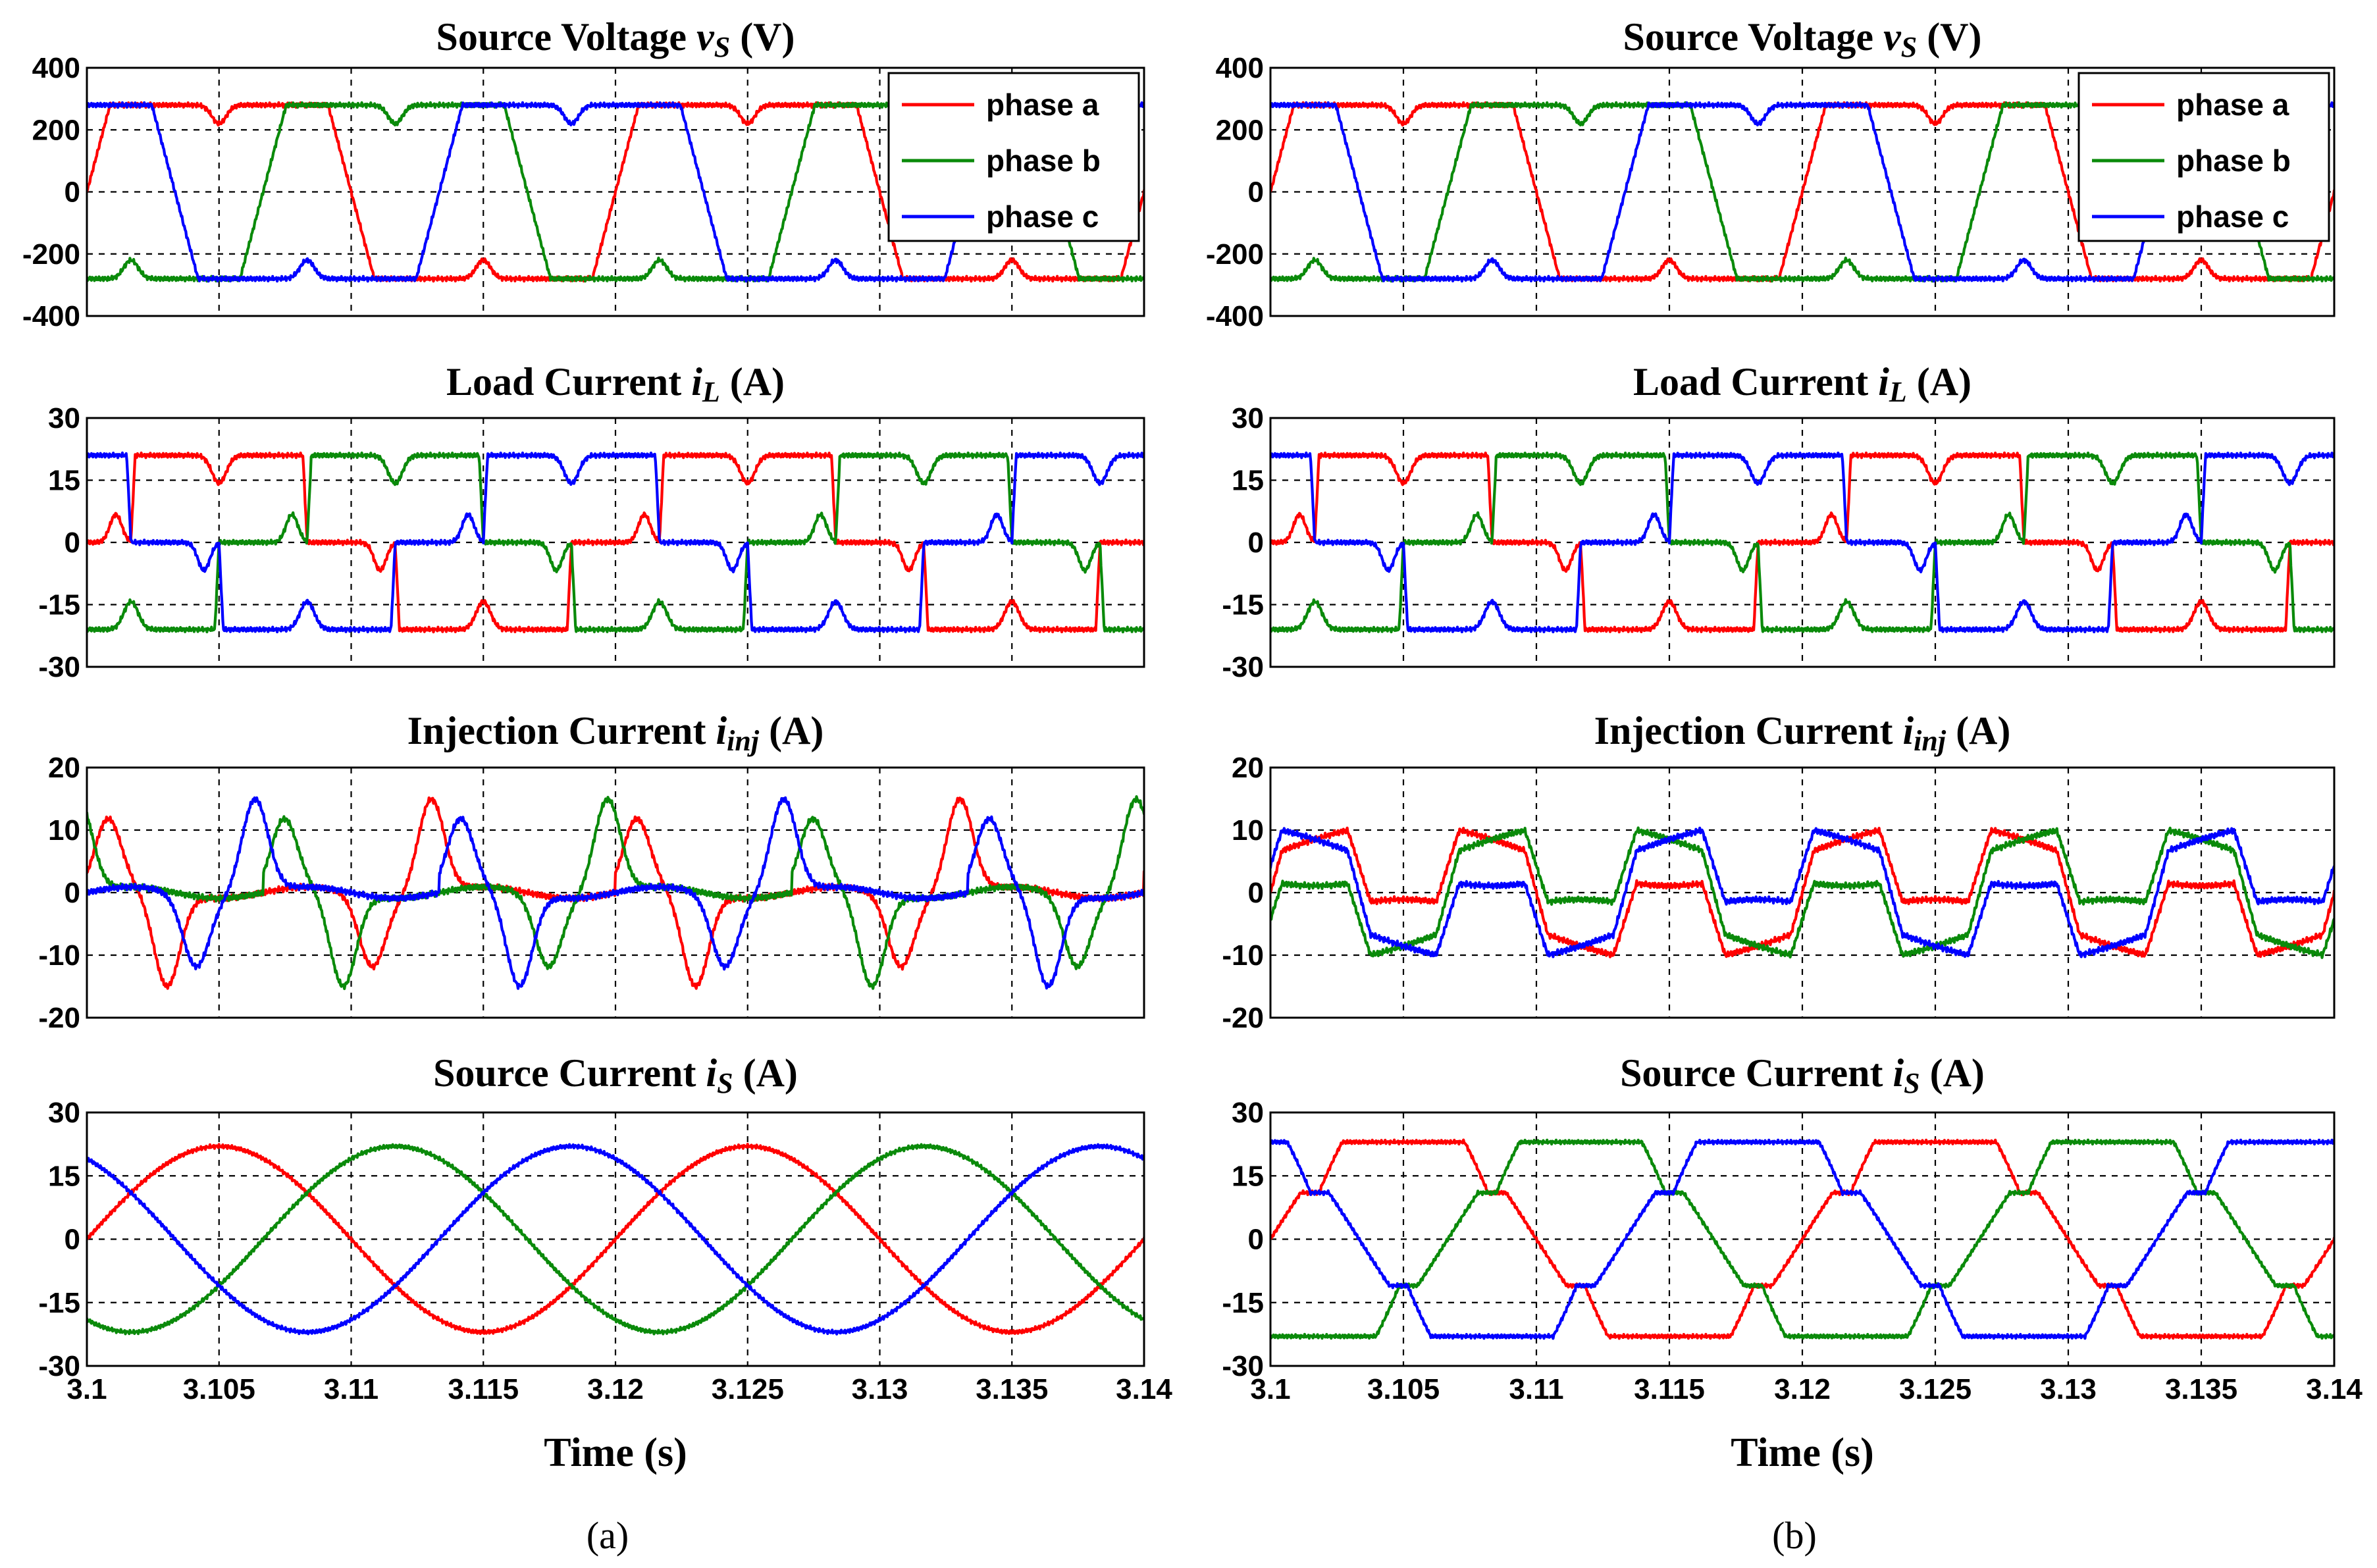  I want to click on panel-b-2: Load Current iL (A) 30 15 0 -15 -30, so click(1779, 522).